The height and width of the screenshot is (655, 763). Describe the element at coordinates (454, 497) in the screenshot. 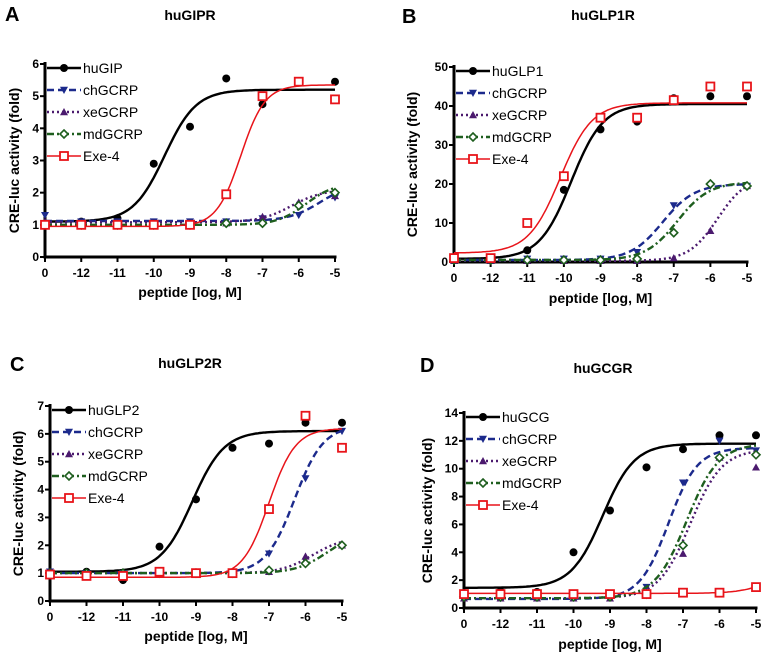

I see `y-tick-label: 8` at that location.